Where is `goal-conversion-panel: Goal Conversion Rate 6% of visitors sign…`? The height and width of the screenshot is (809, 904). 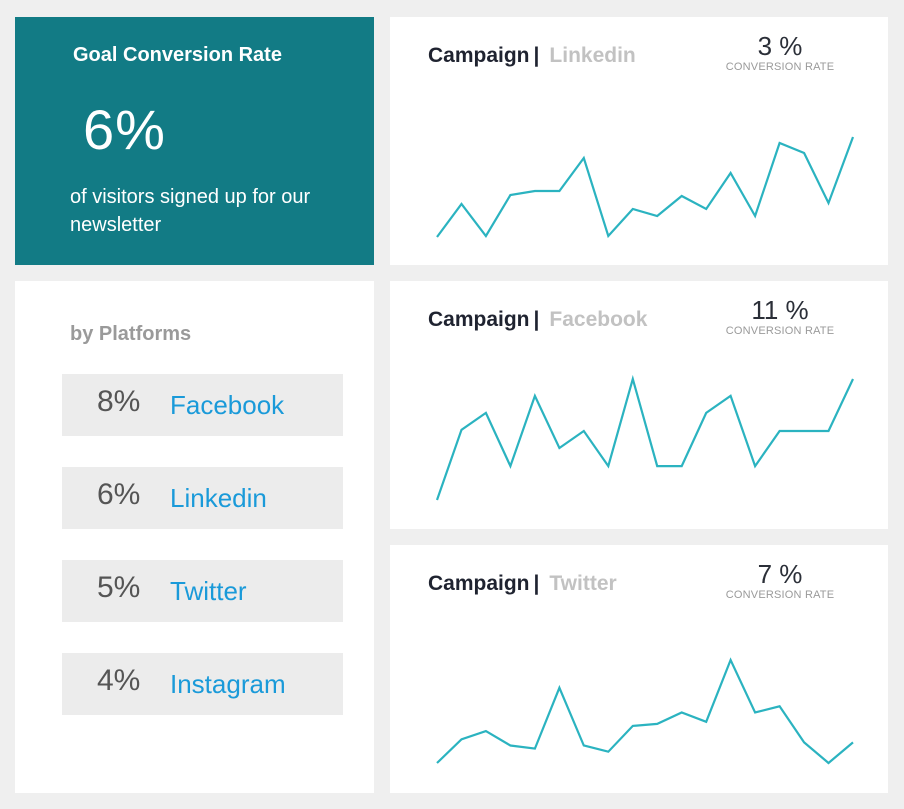
goal-conversion-panel: Goal Conversion Rate 6% of visitors sign… is located at coordinates (194, 141).